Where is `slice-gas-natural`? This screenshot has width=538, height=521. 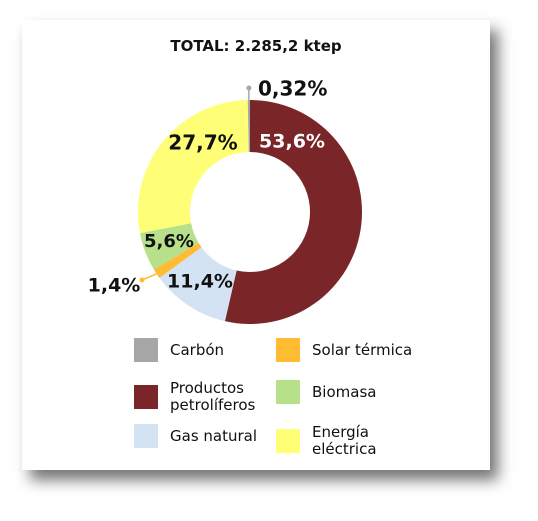 slice-gas-natural is located at coordinates (198, 284).